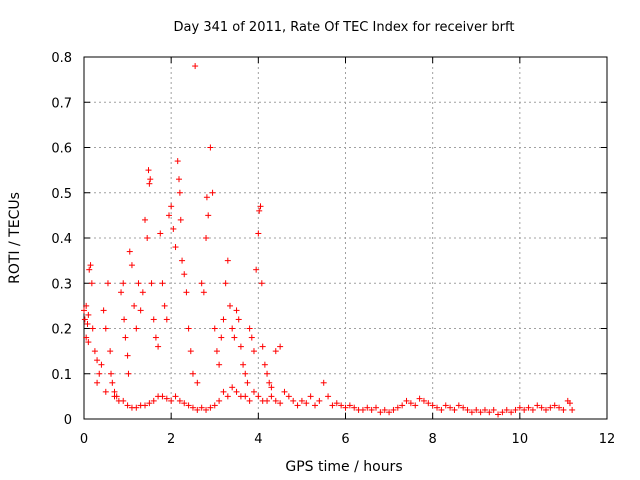 This screenshot has width=640, height=480. I want to click on x-tick-label: 12, so click(607, 439).